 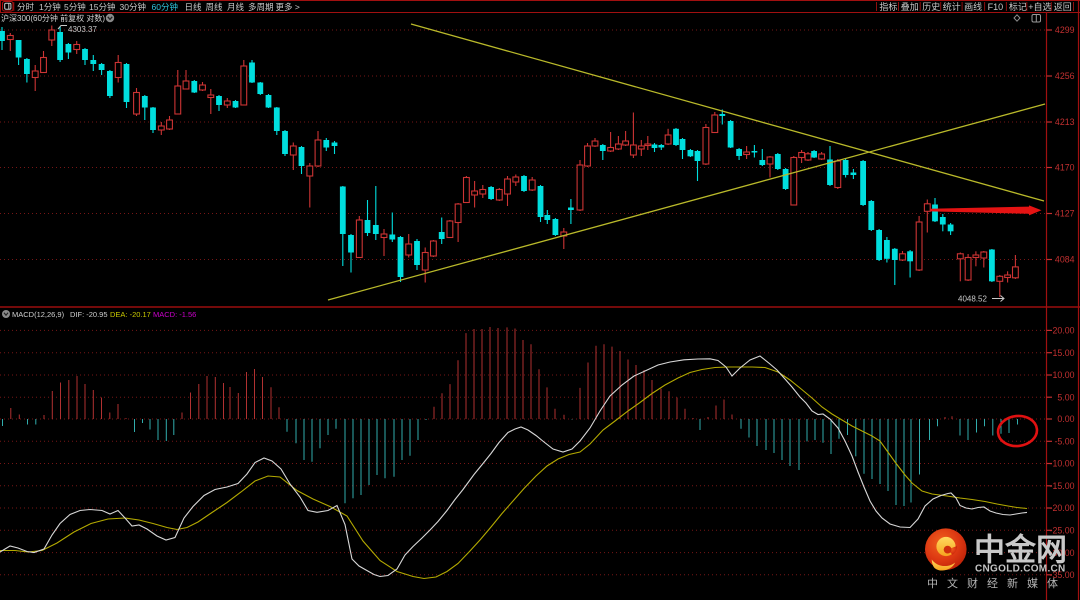 What do you see at coordinates (38, 314) in the screenshot?
I see `svg-text: MACD(12,26,9)` at bounding box center [38, 314].